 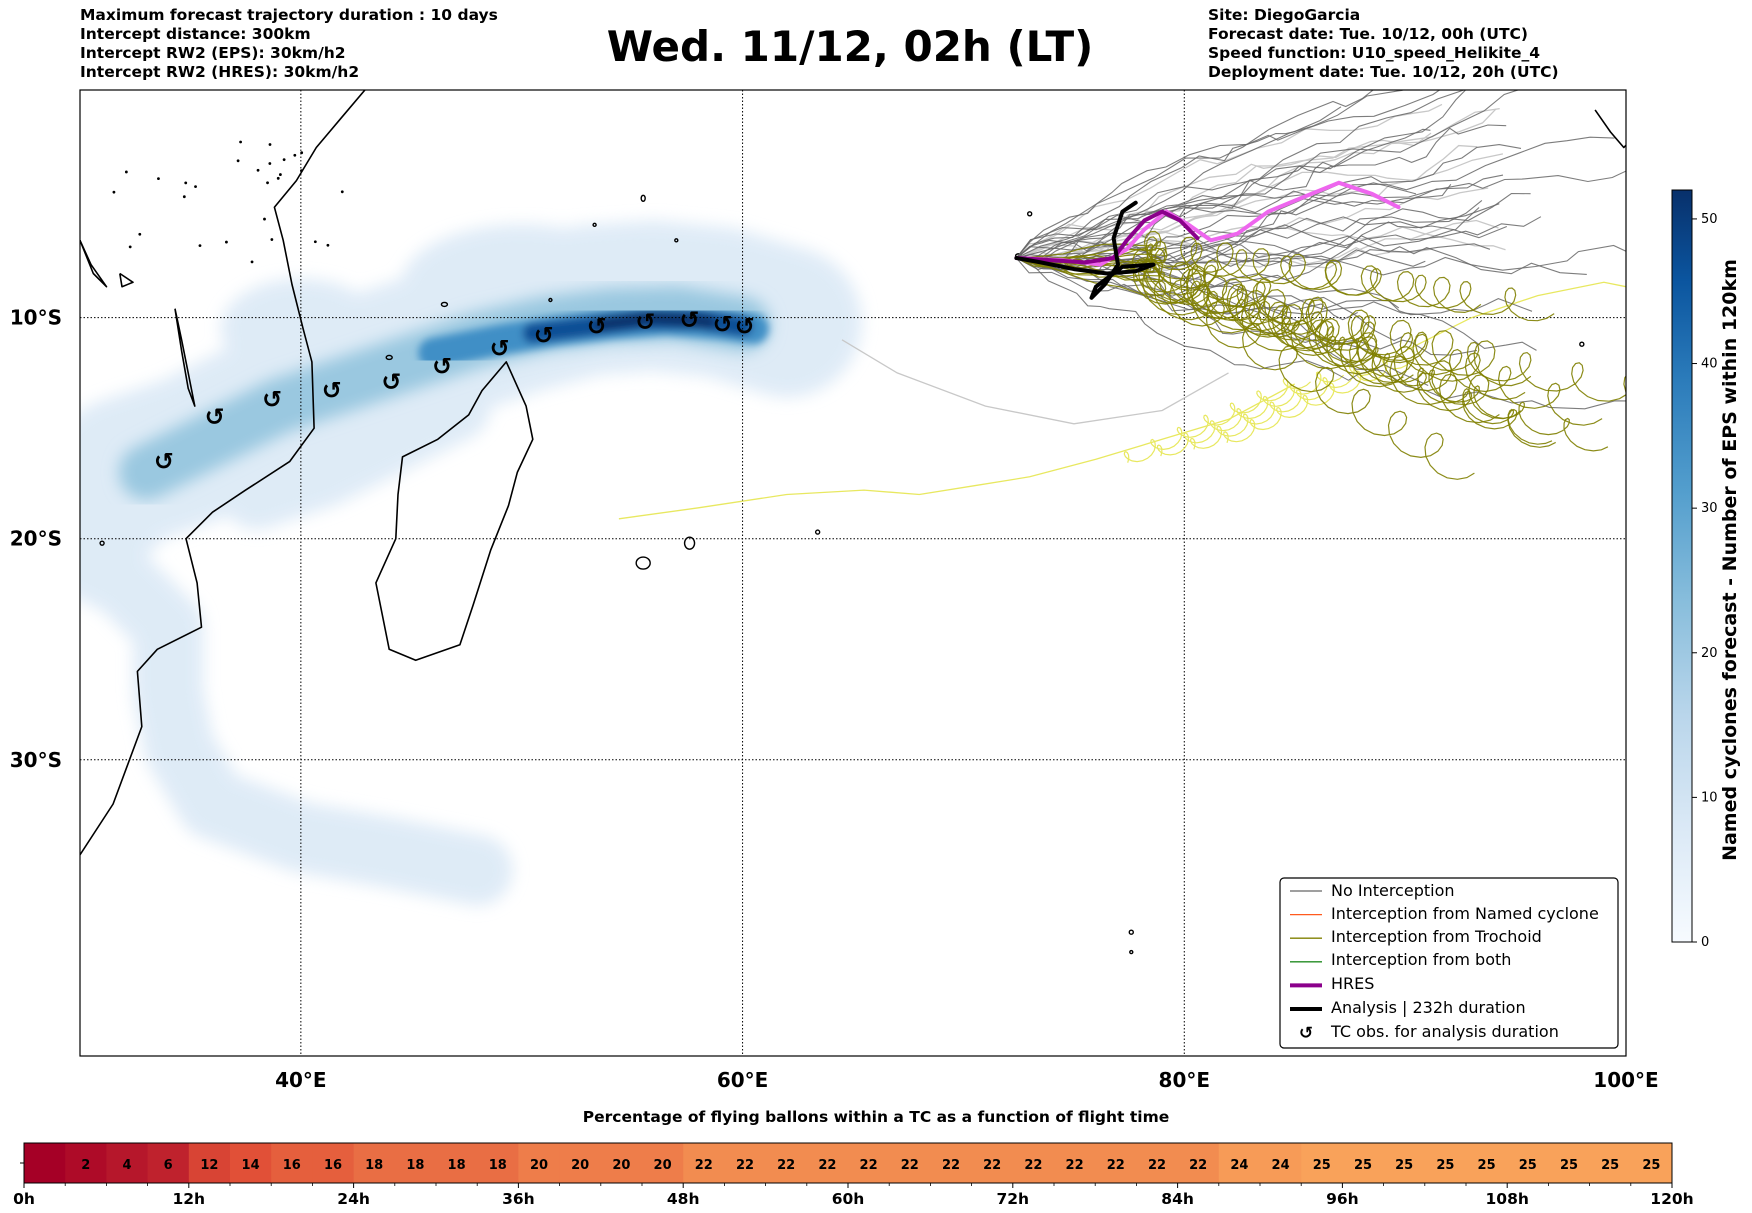 I want to click on flight-time-tick-label: 0h, so click(x=24, y=1199).